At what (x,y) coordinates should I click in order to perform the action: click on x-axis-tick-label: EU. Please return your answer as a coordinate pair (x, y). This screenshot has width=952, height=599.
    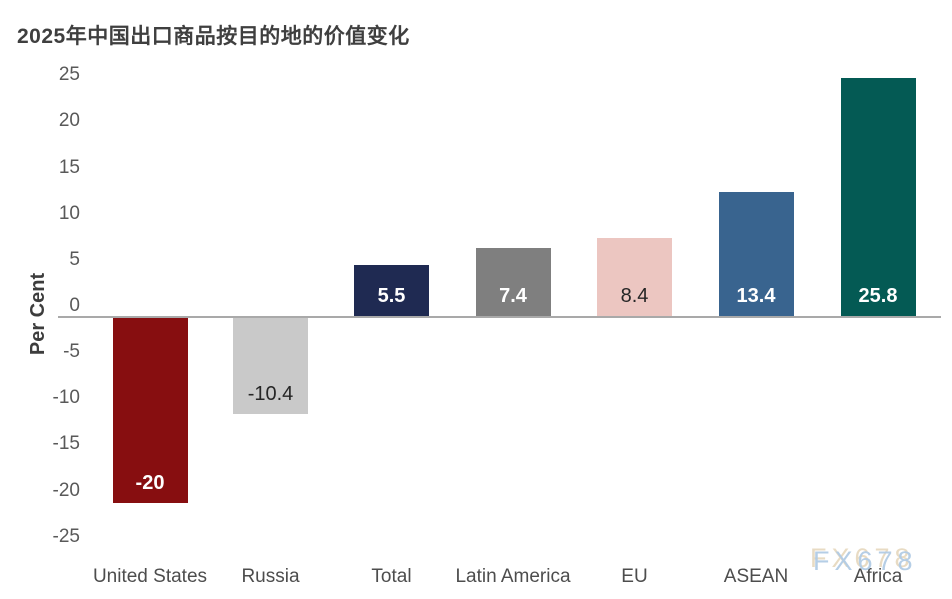
    Looking at the image, I should click on (634, 576).